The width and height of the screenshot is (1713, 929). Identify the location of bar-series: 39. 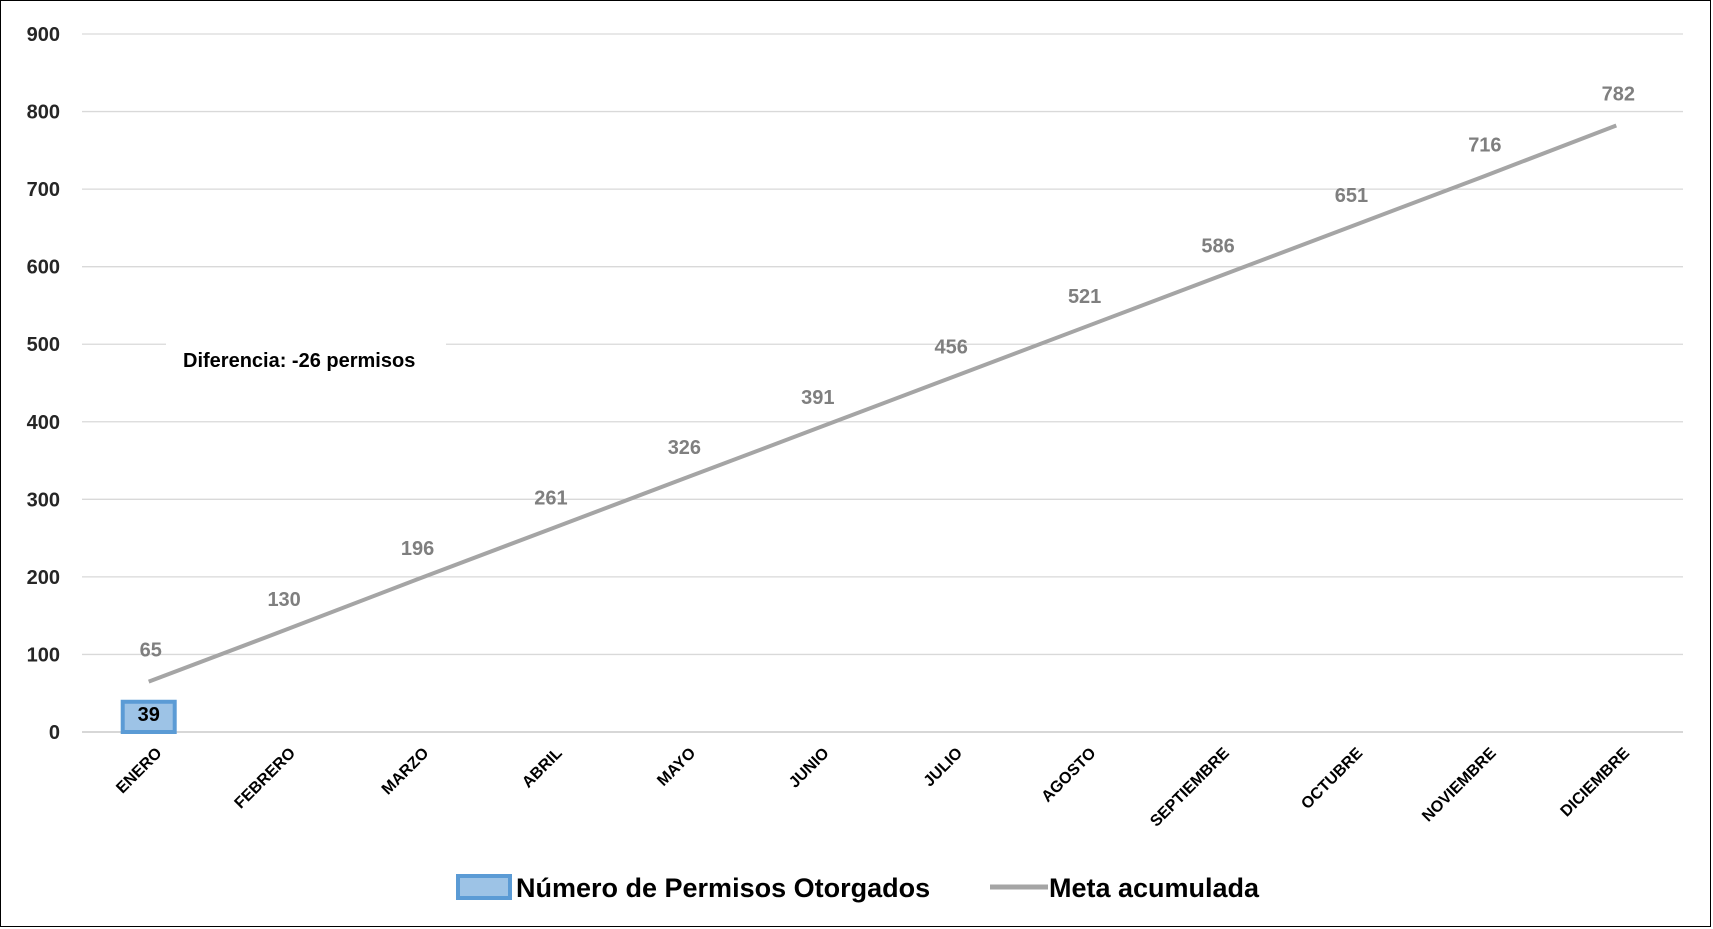
(148, 717).